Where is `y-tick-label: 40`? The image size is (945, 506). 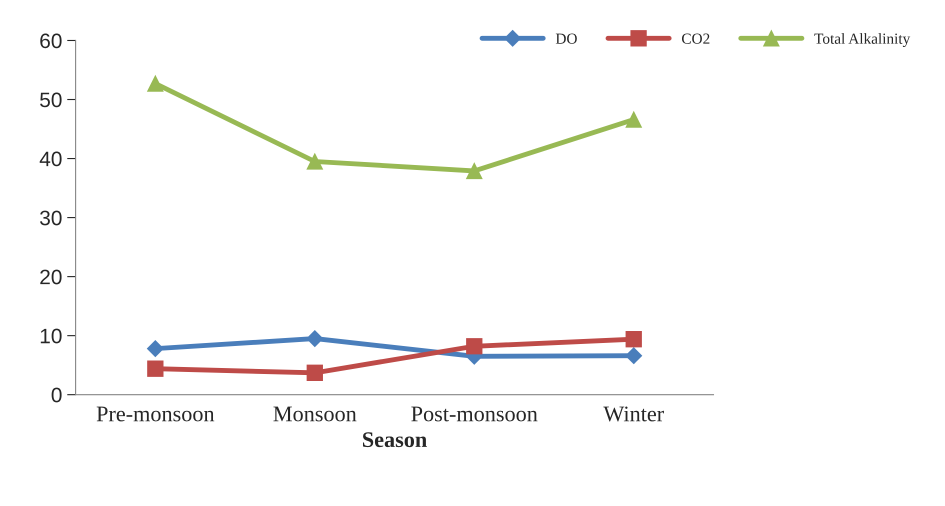 y-tick-label: 40 is located at coordinates (51, 159).